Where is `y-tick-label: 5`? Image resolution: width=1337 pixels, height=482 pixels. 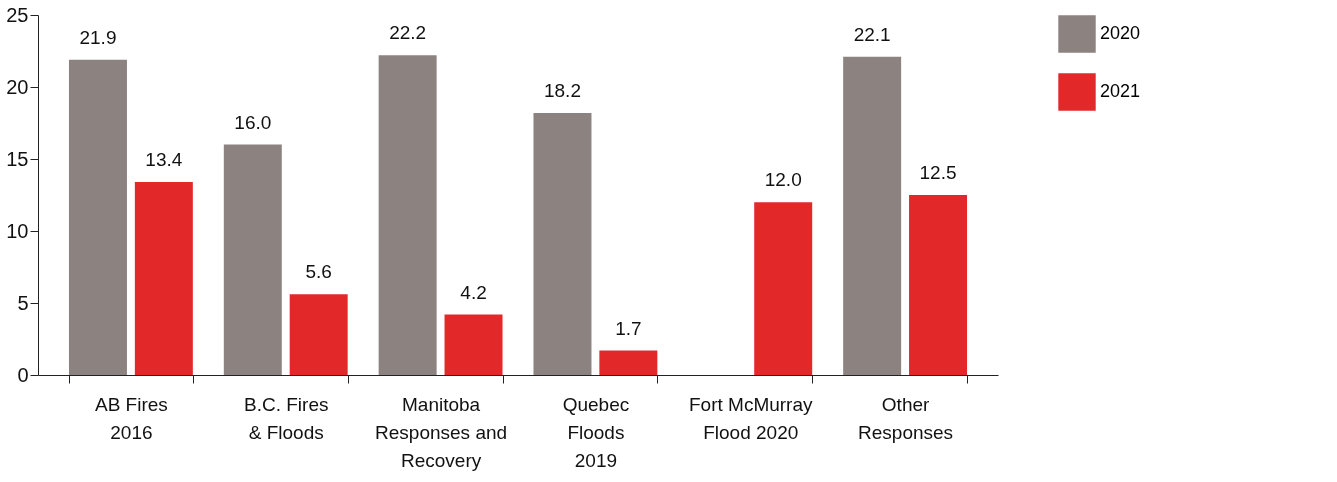 y-tick-label: 5 is located at coordinates (23, 302).